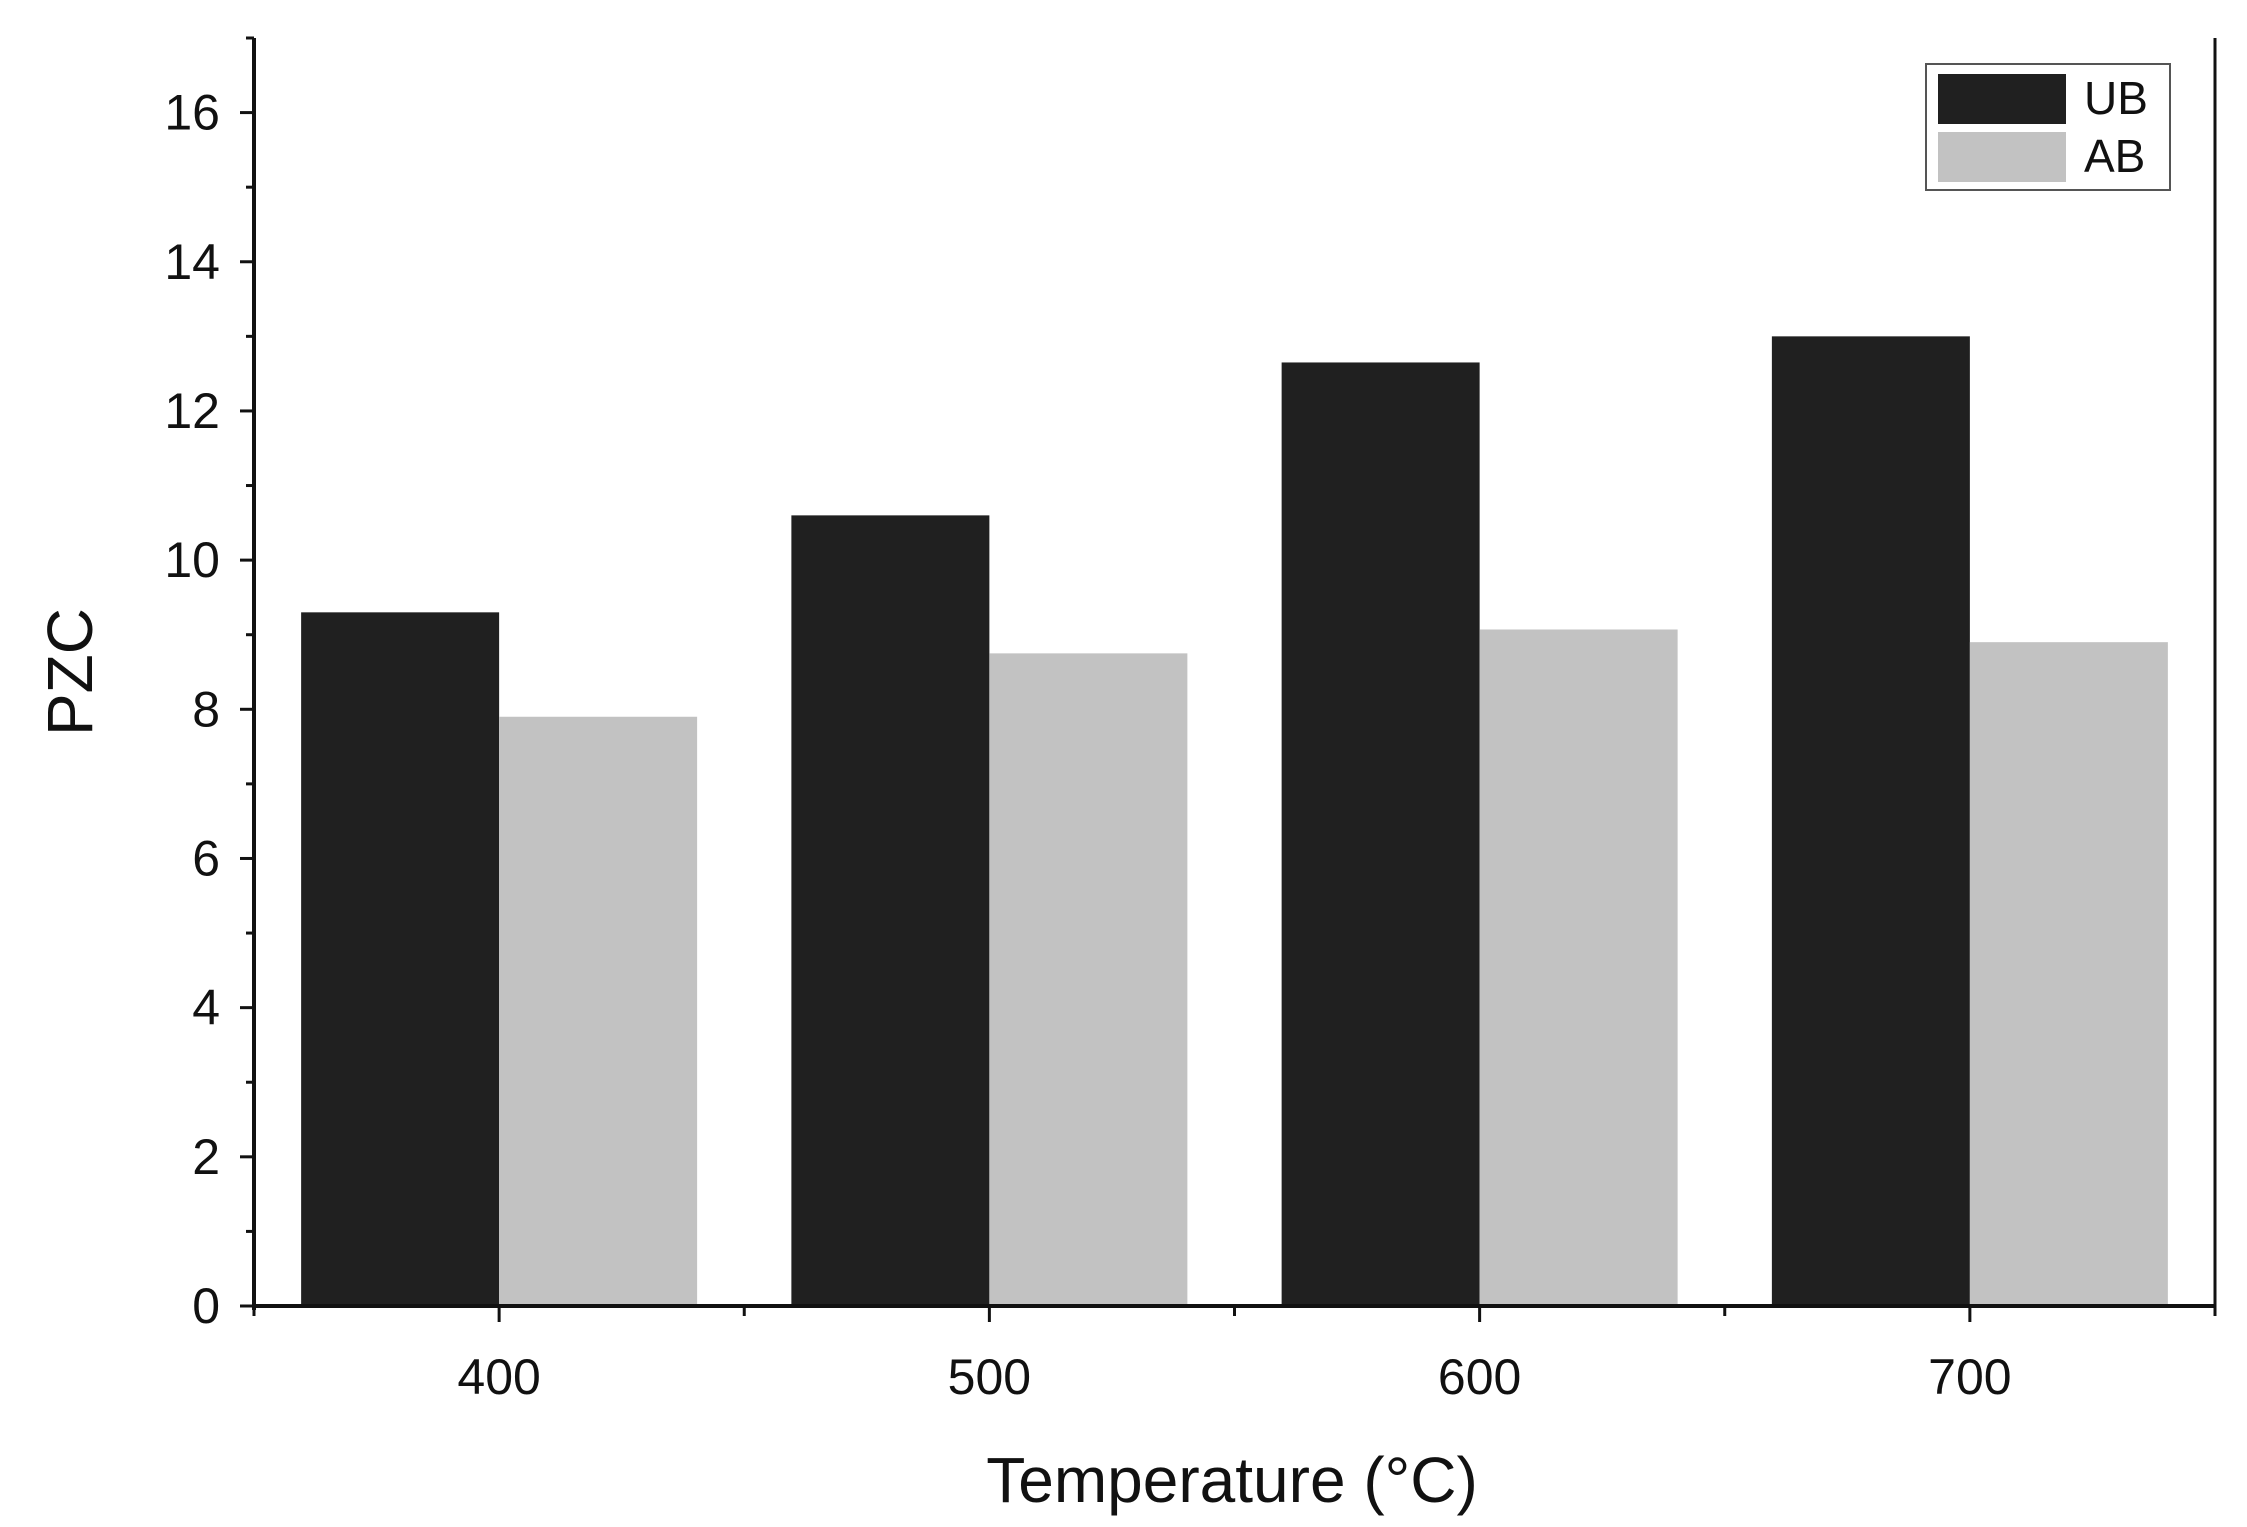 Image resolution: width=2247 pixels, height=1527 pixels. Describe the element at coordinates (206, 709) in the screenshot. I see `y-tick-label-8: 8` at that location.